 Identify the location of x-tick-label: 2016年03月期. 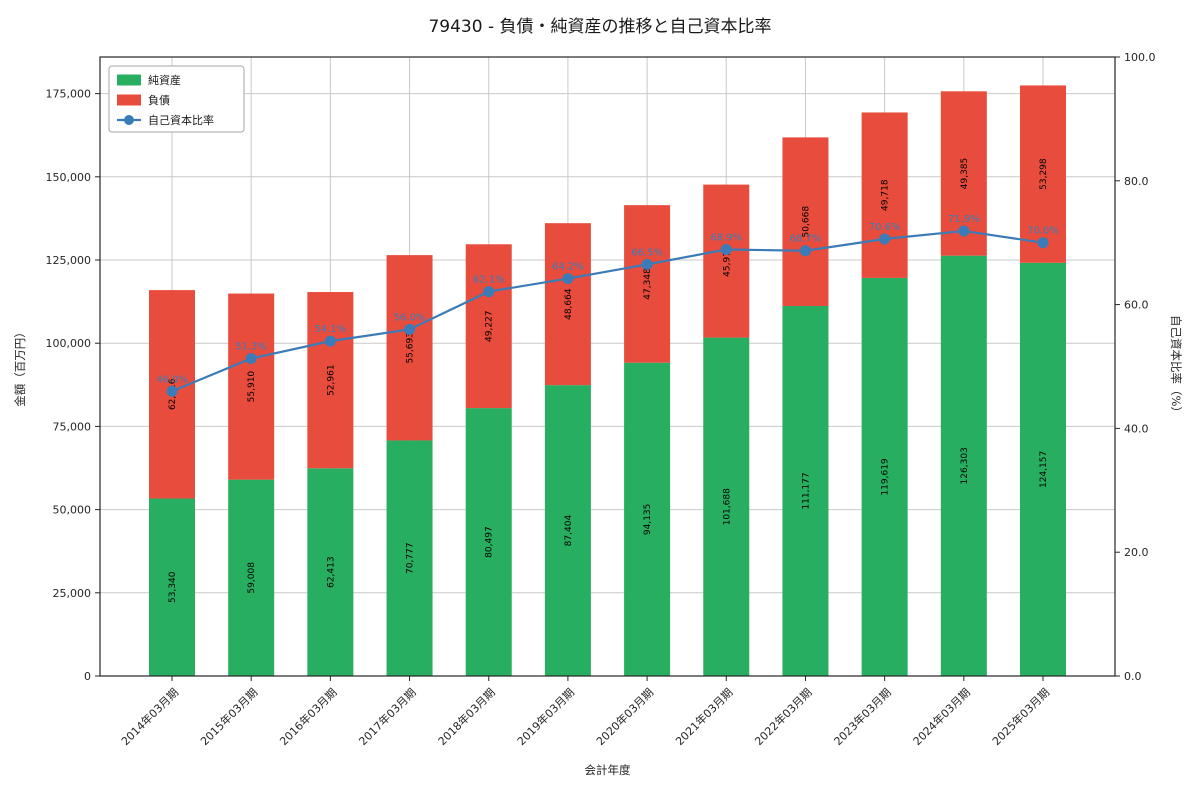
(308, 716).